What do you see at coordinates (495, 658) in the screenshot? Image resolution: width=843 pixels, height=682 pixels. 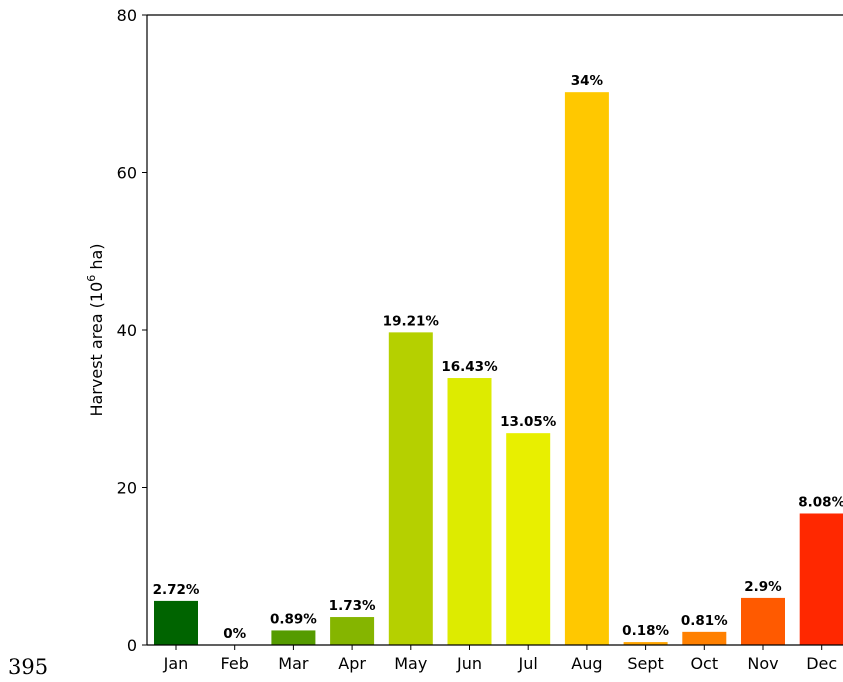 I see `x-axis: Jan Feb Mar Apr May Jun Jul Aug Sept Oct Nov Dec` at bounding box center [495, 658].